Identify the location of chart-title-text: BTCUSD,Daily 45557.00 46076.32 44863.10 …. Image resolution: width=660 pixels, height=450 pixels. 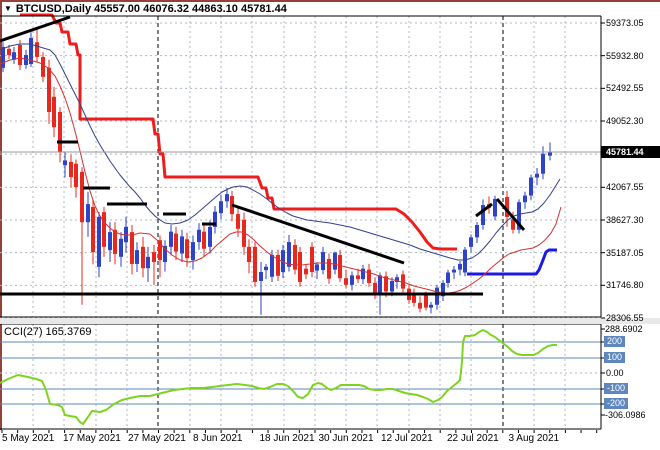
(151, 9).